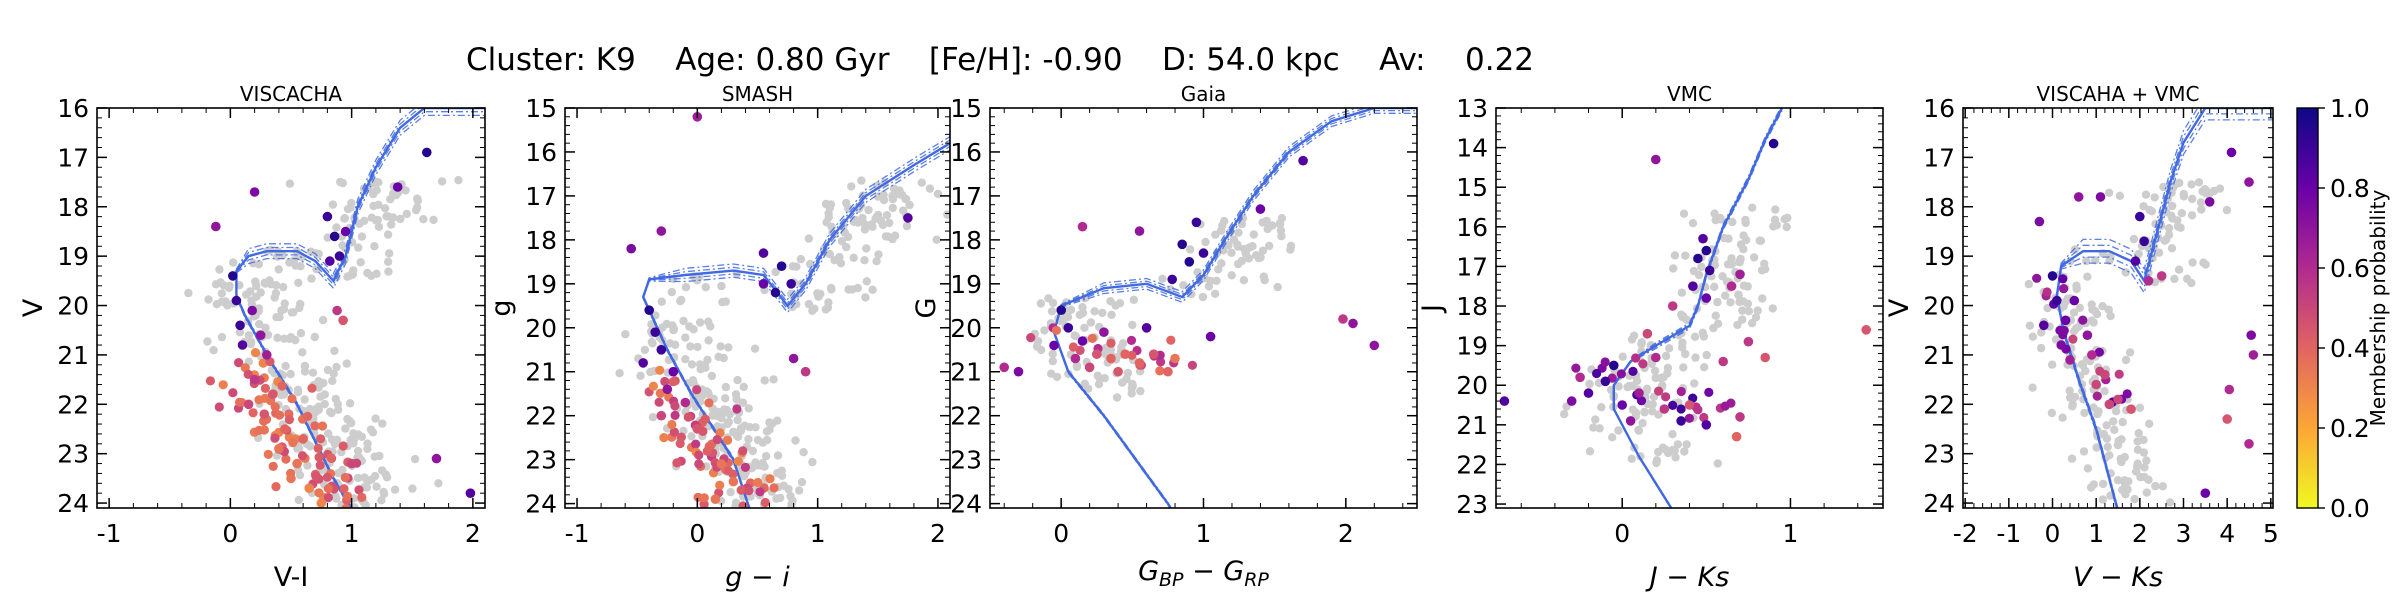  I want to click on y-tick-label: 19, so click(966, 284).